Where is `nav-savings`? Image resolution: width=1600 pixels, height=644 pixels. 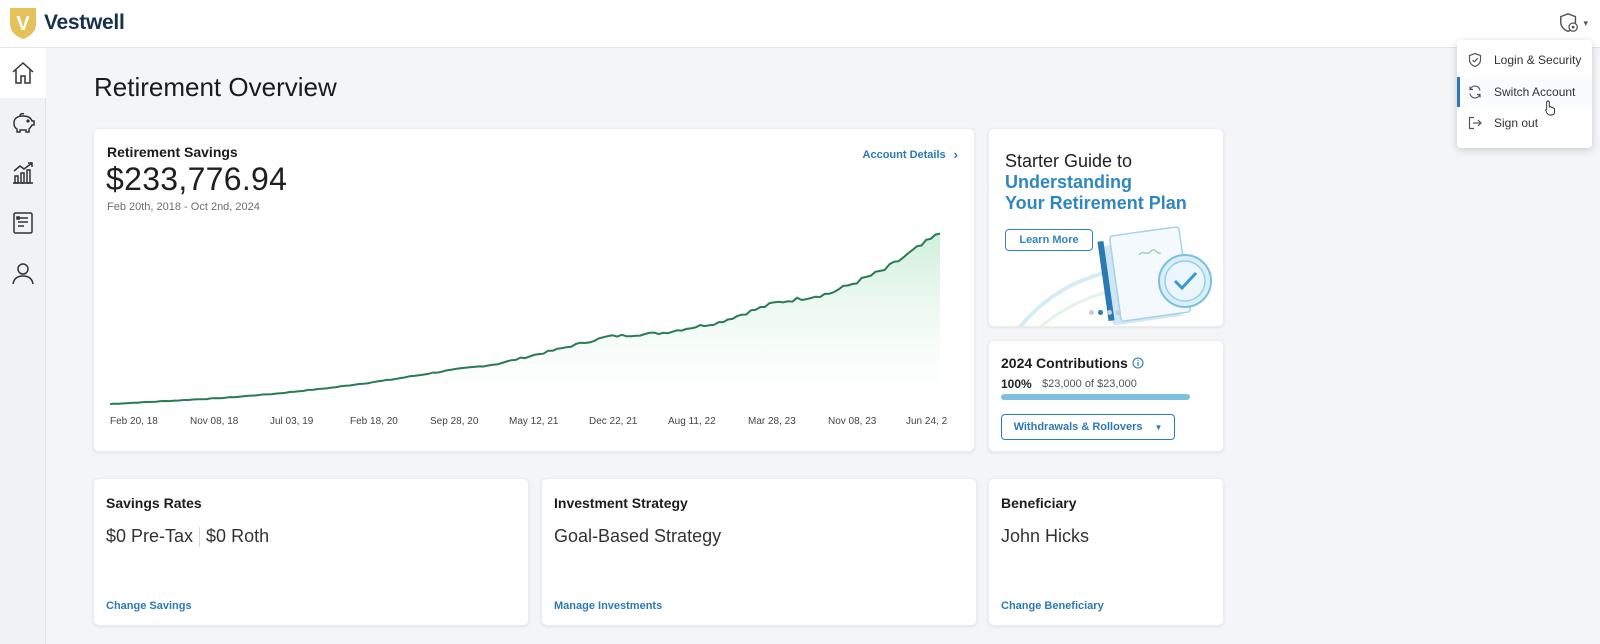 nav-savings is located at coordinates (23, 123).